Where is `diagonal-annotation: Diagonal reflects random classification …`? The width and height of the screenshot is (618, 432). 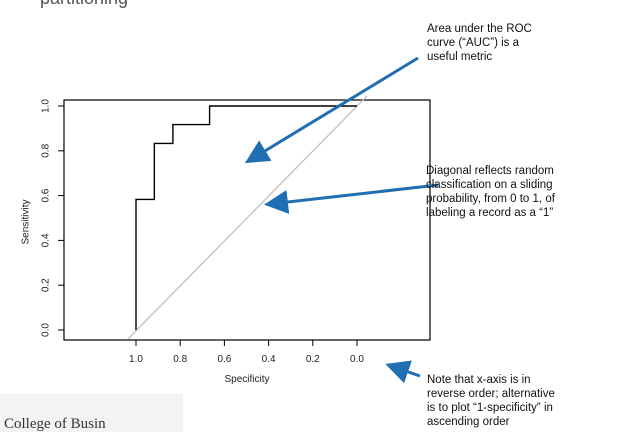
diagonal-annotation: Diagonal reflects random classification … is located at coordinates (490, 192).